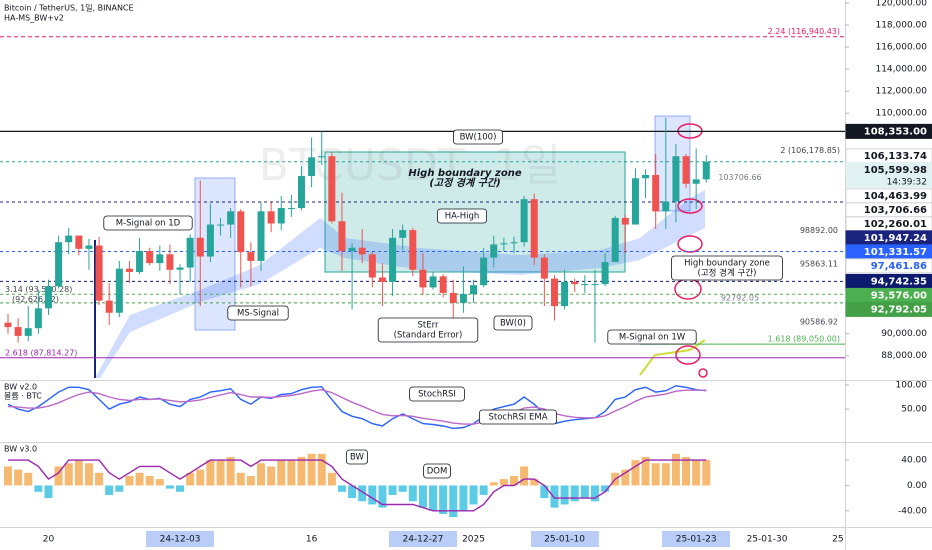  What do you see at coordinates (899, 309) in the screenshot?
I see `price-tag-label: 92,792.05` at bounding box center [899, 309].